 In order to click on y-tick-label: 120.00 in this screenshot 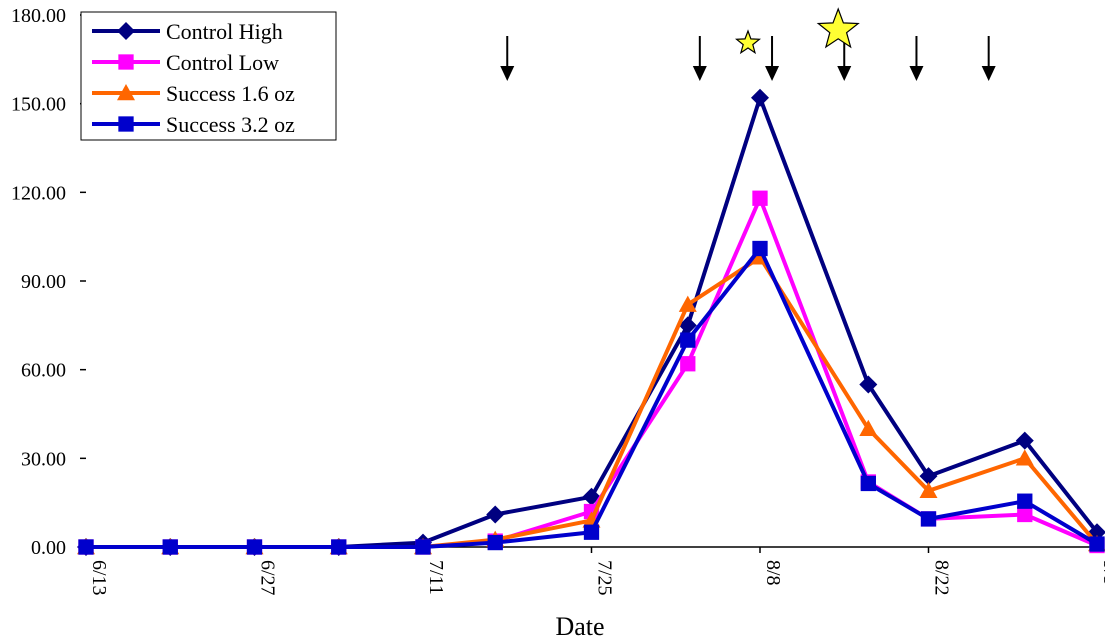, I will do `click(38, 193)`.